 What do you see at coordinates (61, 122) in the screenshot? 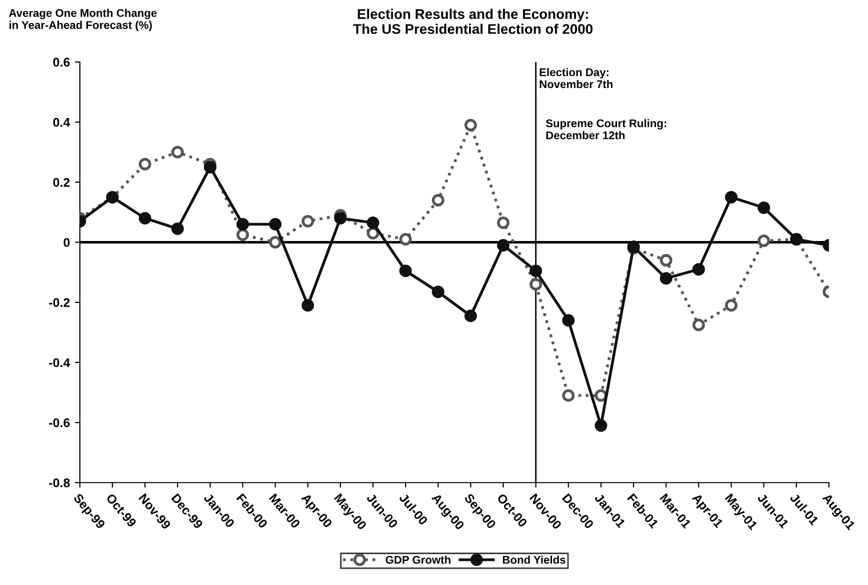
I see `y-tick-label: 0.4` at bounding box center [61, 122].